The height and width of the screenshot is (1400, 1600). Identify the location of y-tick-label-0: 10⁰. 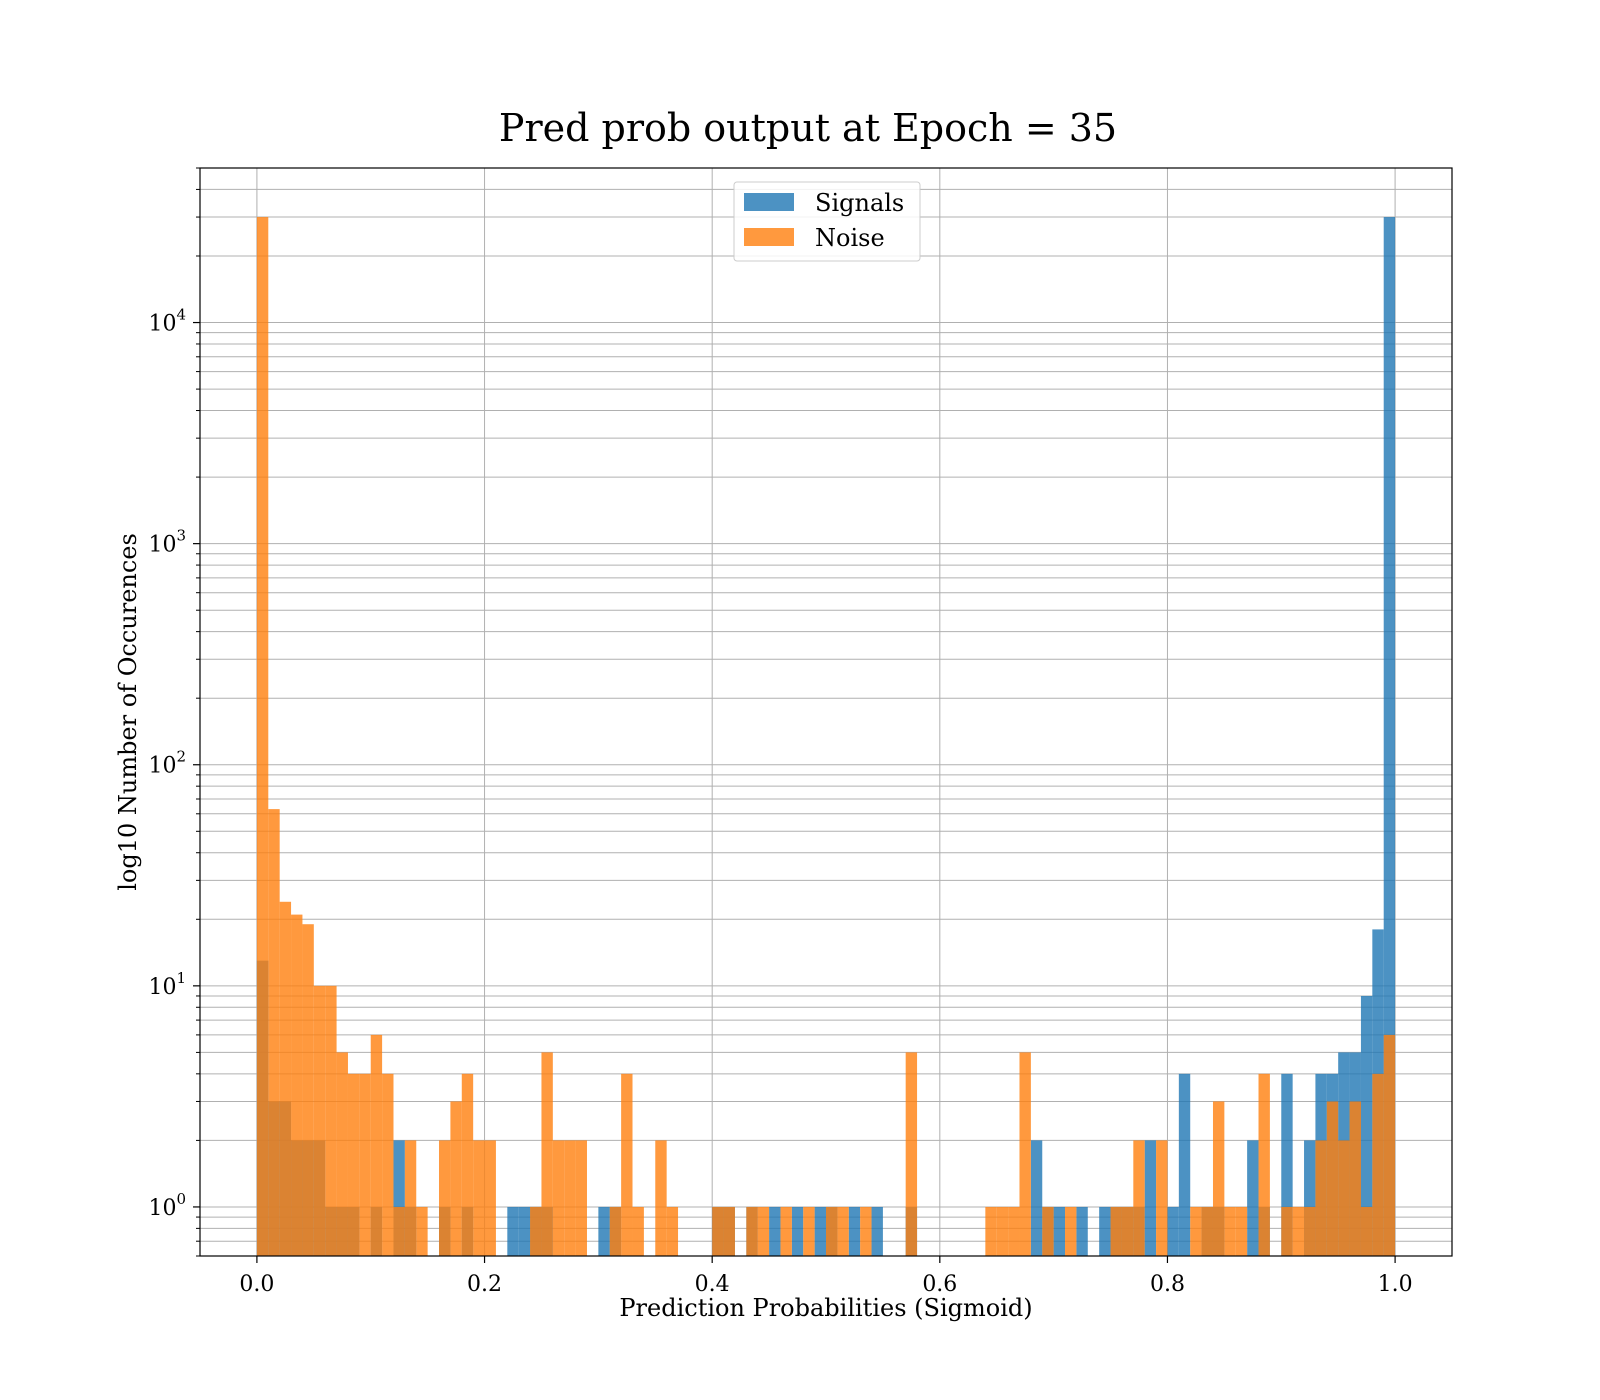
(167, 1205).